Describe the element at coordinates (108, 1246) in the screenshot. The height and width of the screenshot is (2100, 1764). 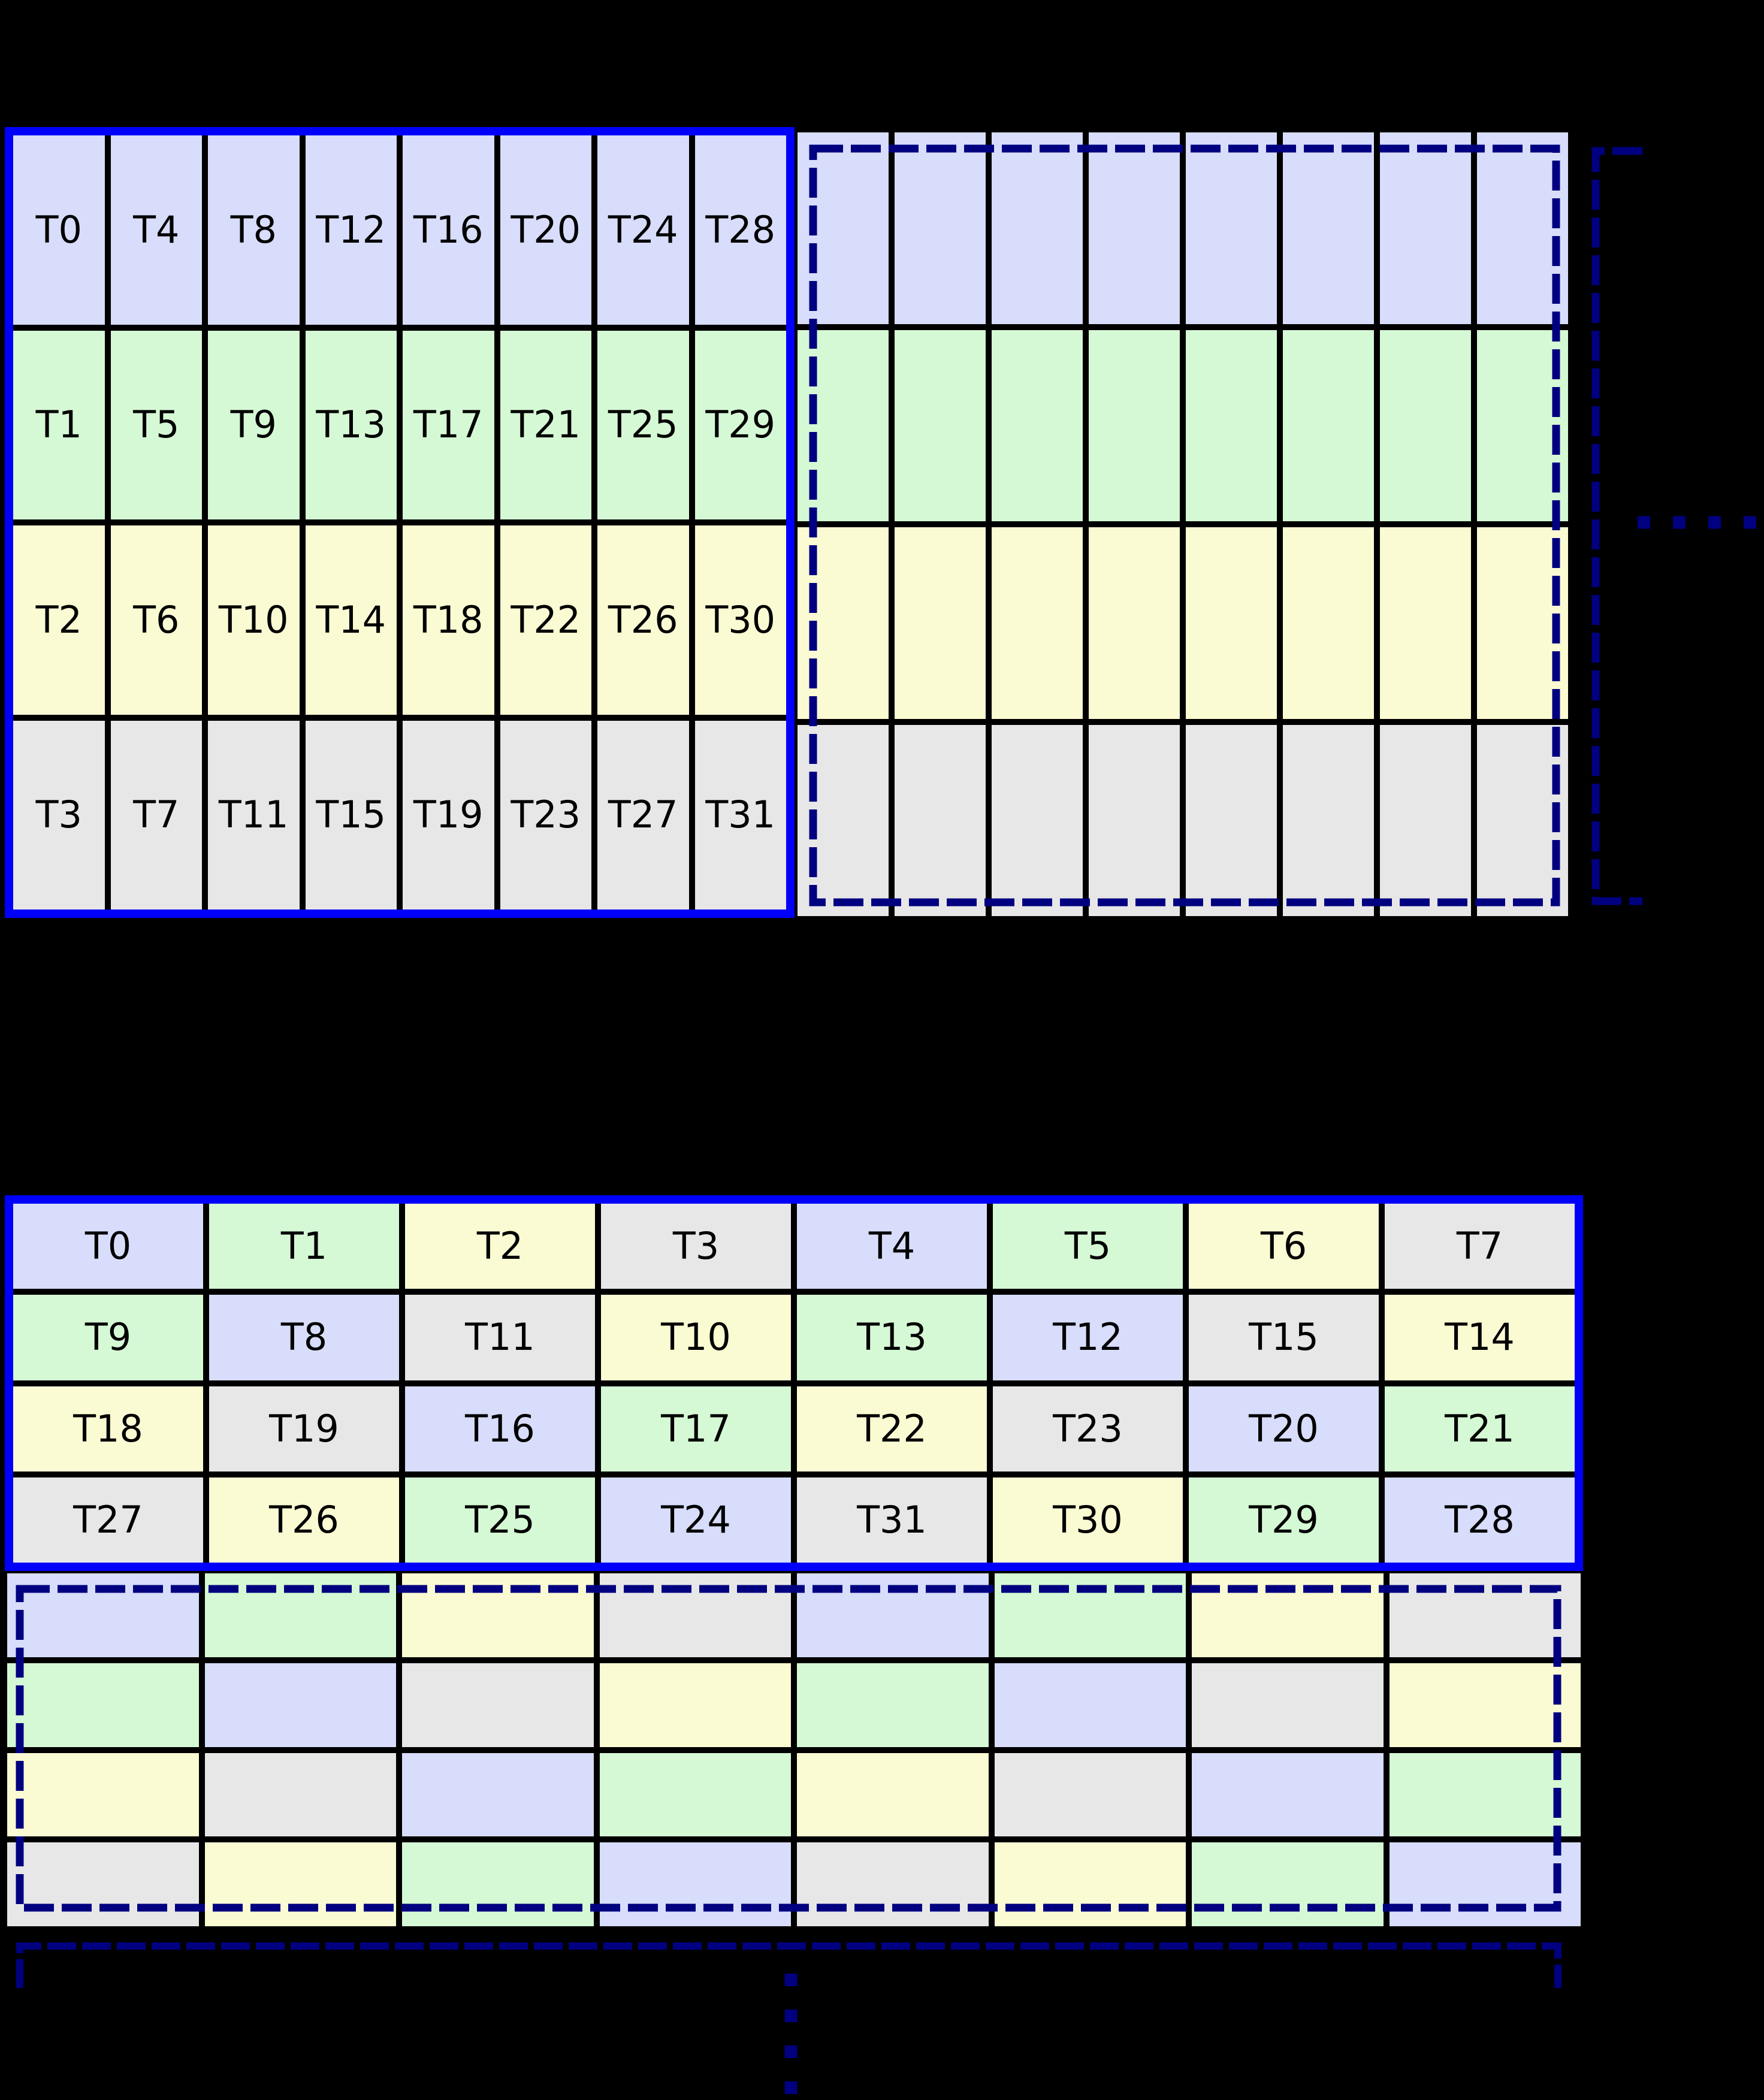
I see `thread-cell-t0: T0` at that location.